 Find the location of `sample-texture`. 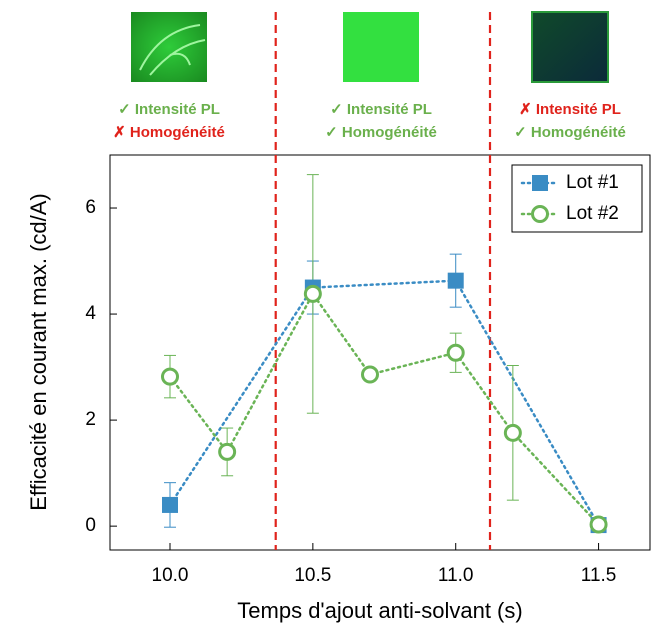

sample-texture is located at coordinates (172, 50).